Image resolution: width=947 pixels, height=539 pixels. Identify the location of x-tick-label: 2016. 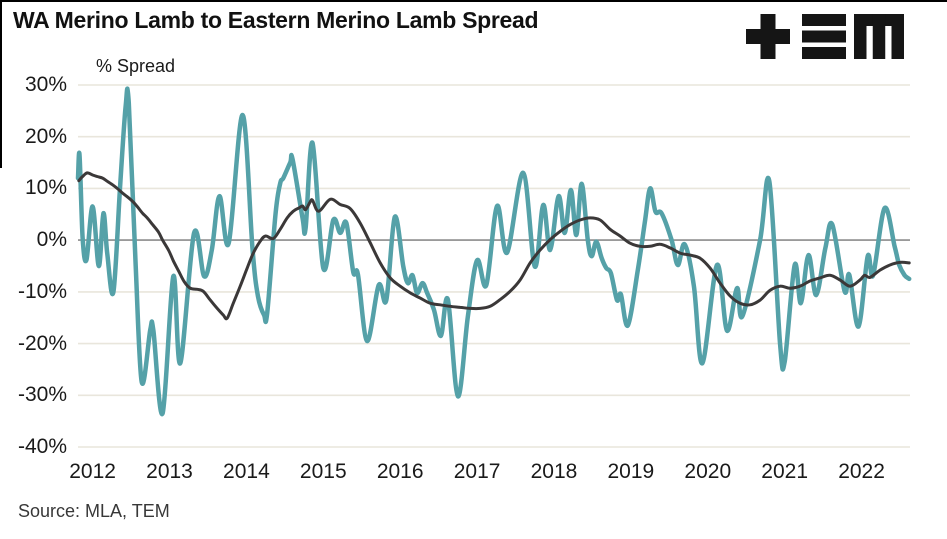
(400, 471).